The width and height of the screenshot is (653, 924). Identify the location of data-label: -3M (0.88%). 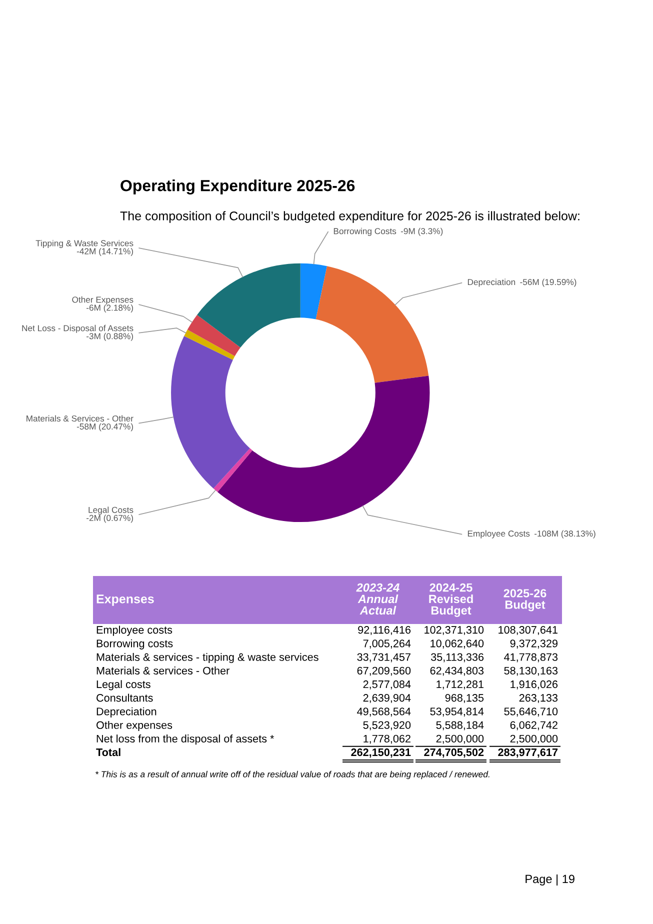
(109, 336).